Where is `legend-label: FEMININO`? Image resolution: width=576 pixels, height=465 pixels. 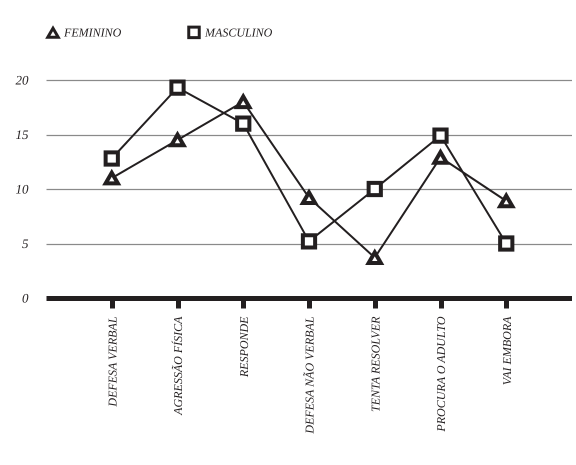
legend-label: FEMININO is located at coordinates (92, 33).